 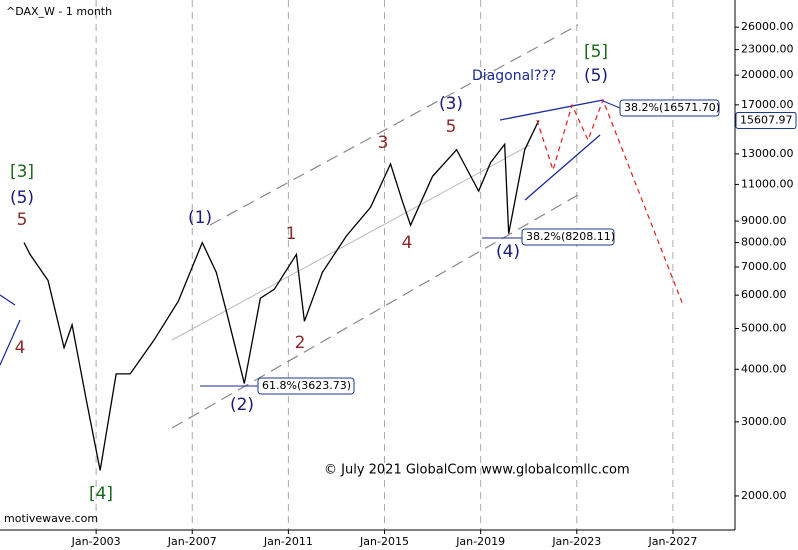 What do you see at coordinates (508, 252) in the screenshot?
I see `wave-label: (4)` at bounding box center [508, 252].